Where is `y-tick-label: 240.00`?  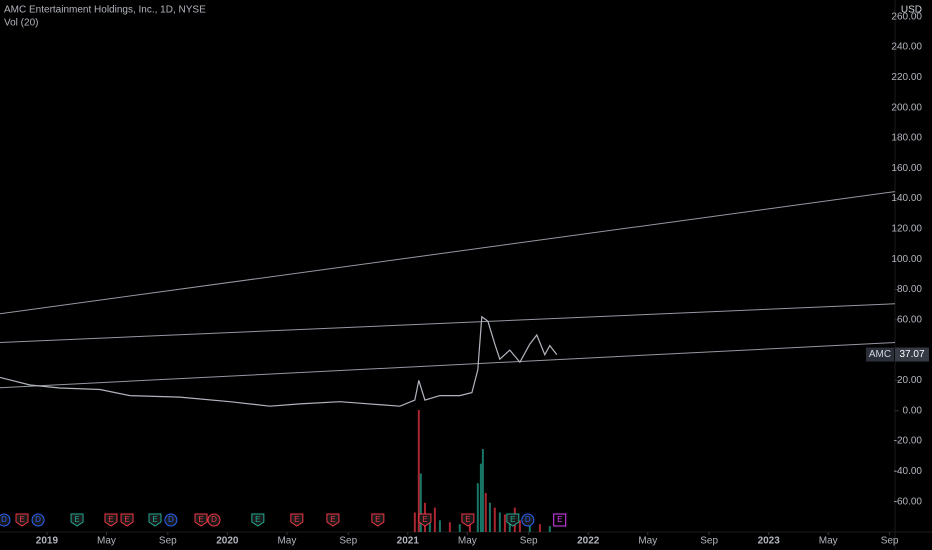
y-tick-label: 240.00 is located at coordinates (906, 47).